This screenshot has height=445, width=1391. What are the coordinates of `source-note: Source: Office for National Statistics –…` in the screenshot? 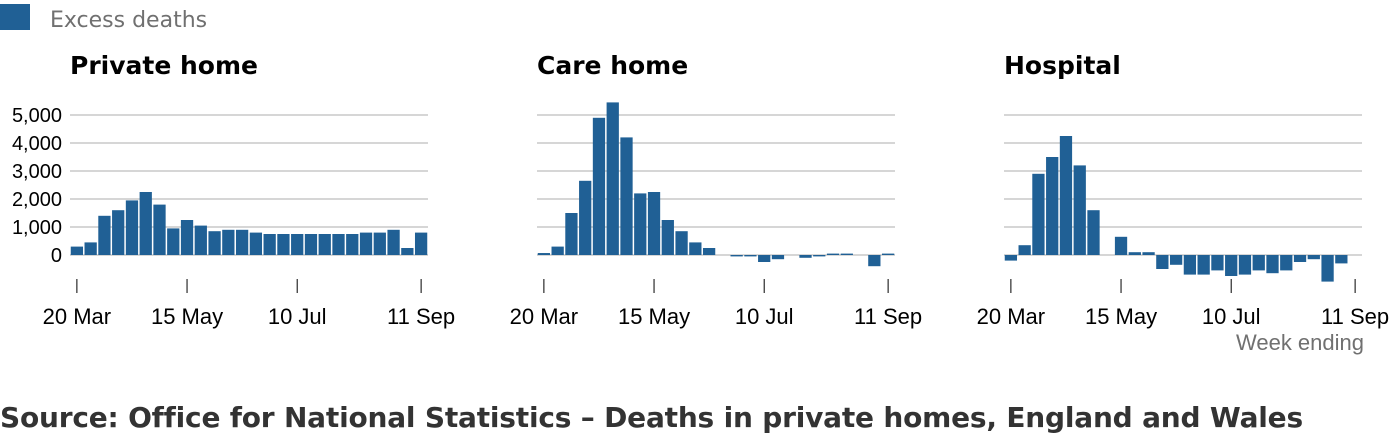 It's located at (651, 417).